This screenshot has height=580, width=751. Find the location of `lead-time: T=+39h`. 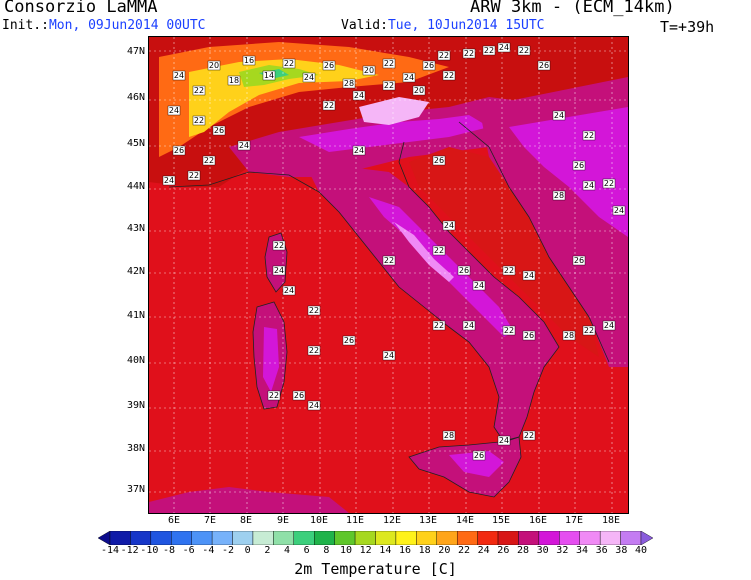

lead-time: T=+39h is located at coordinates (687, 27).